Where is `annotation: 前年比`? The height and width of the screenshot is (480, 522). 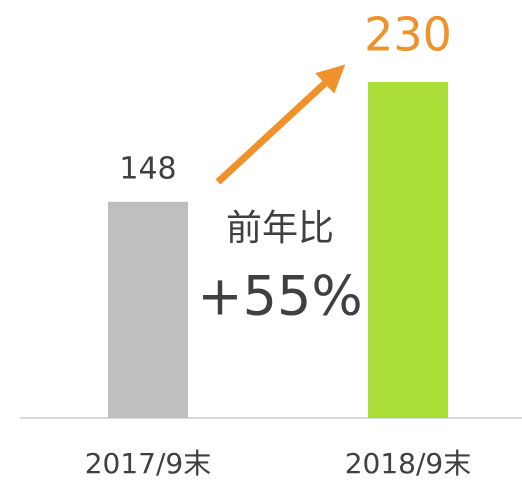
annotation: 前年比 is located at coordinates (280, 228).